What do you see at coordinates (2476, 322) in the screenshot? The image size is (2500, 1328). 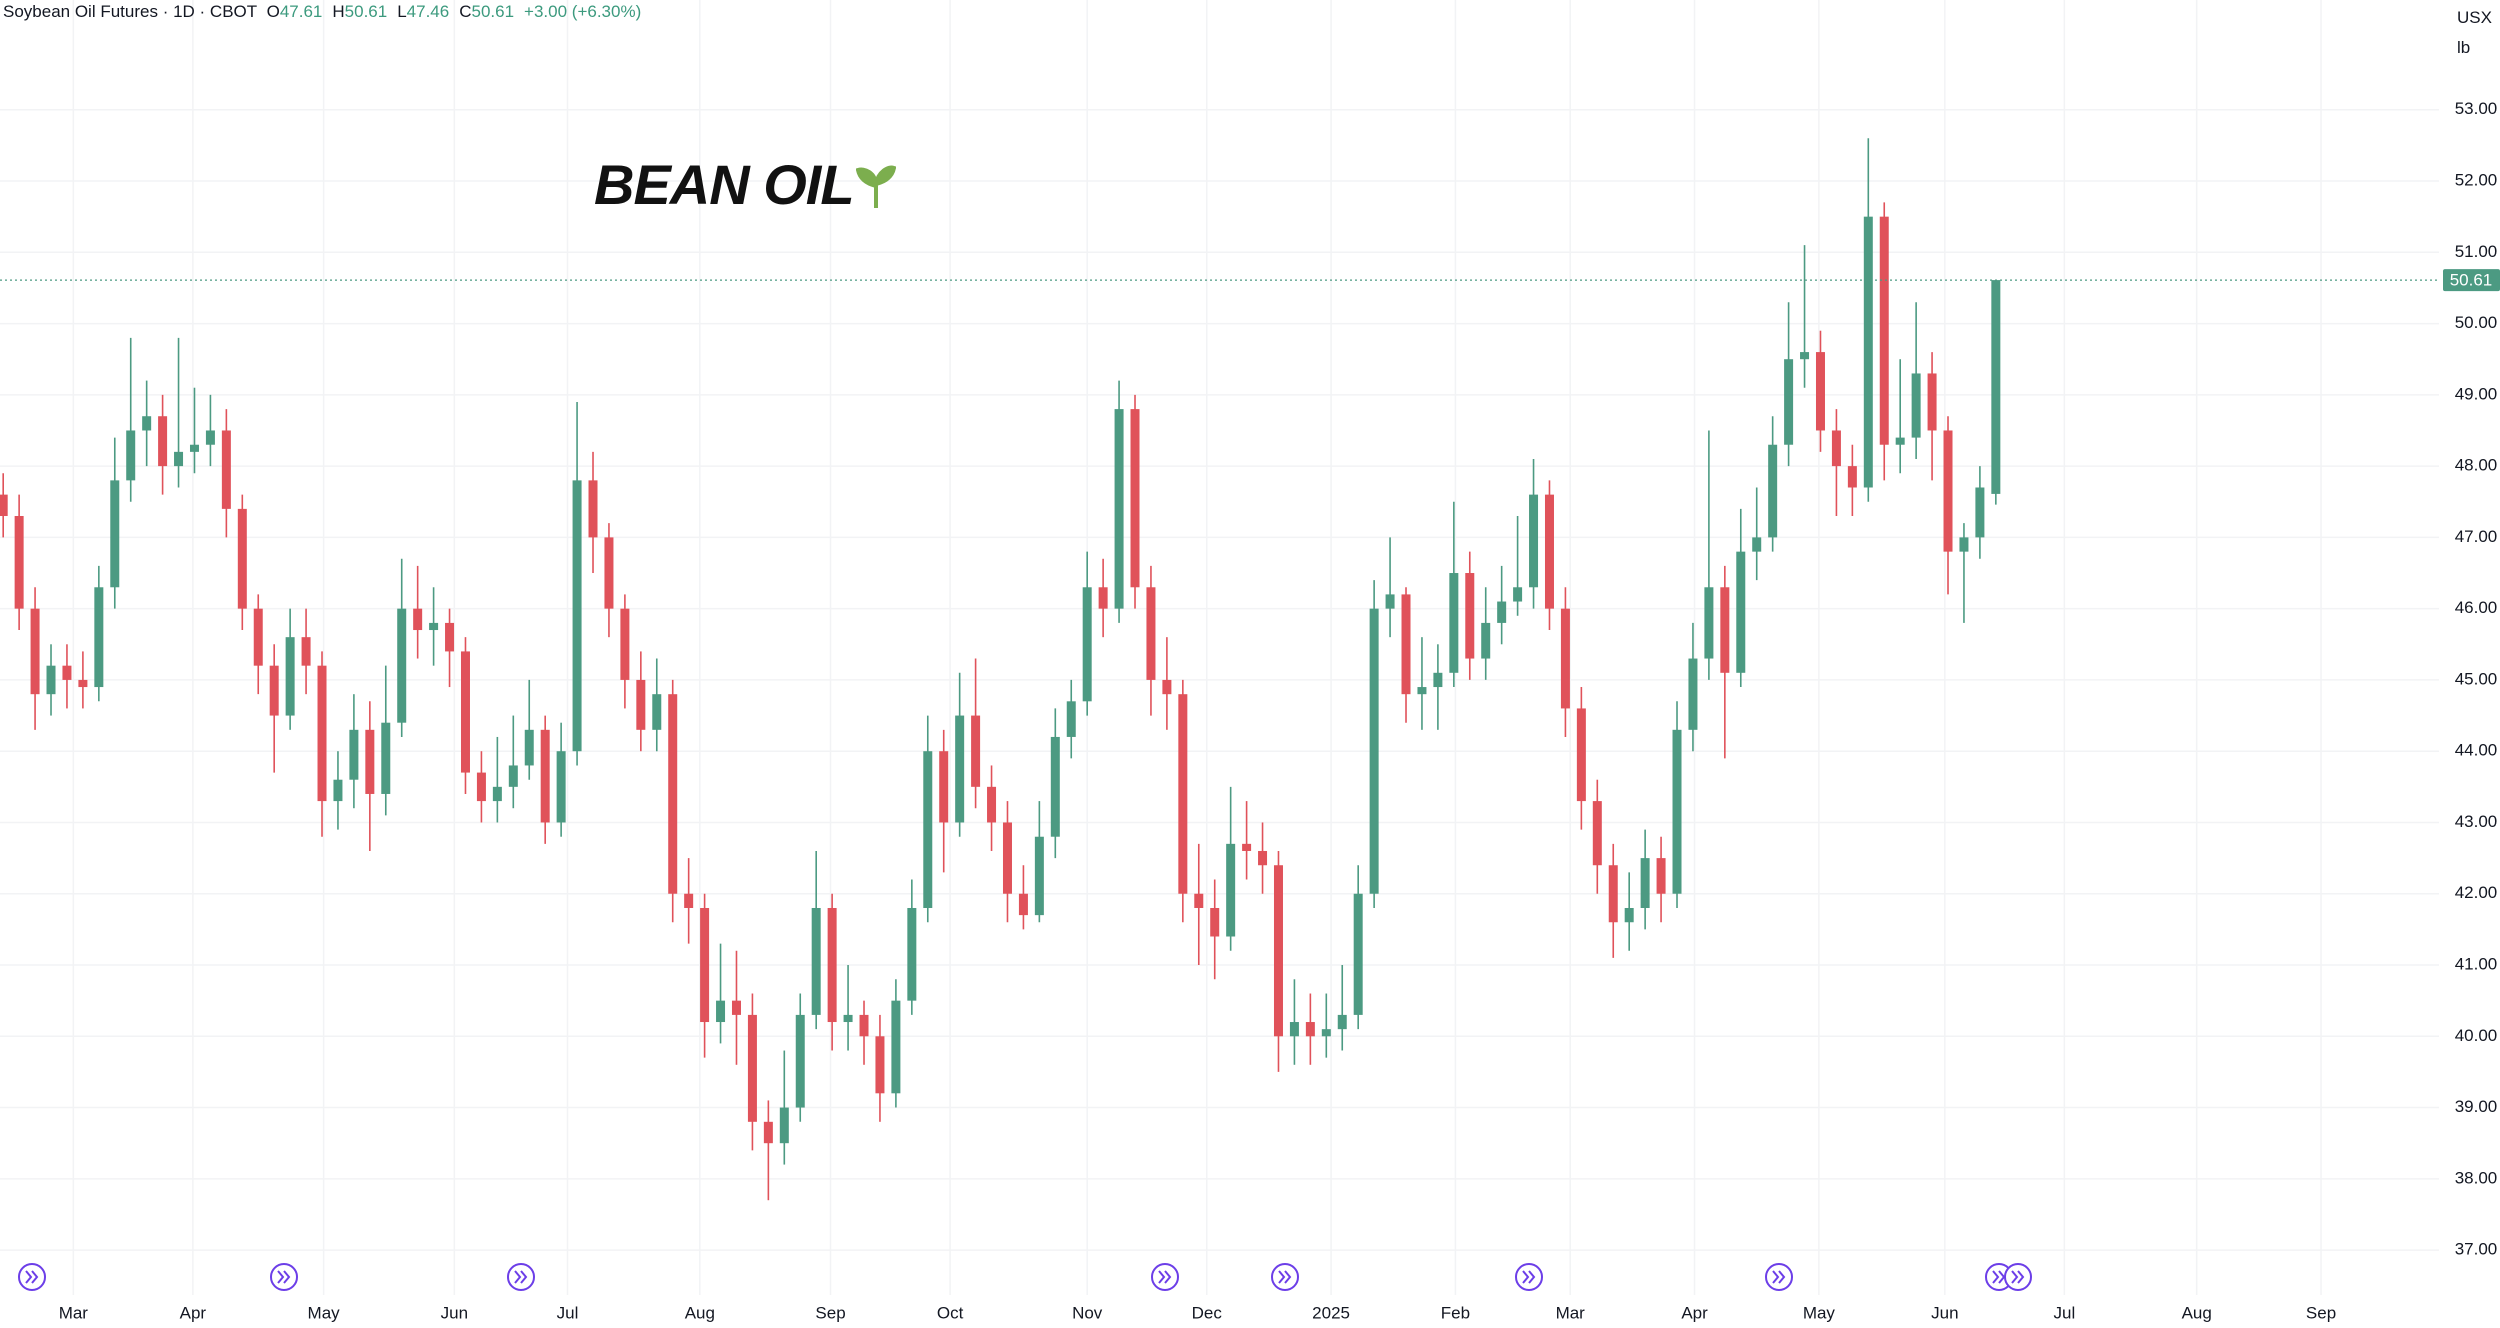 I see `y-tick-label: 50.00` at bounding box center [2476, 322].